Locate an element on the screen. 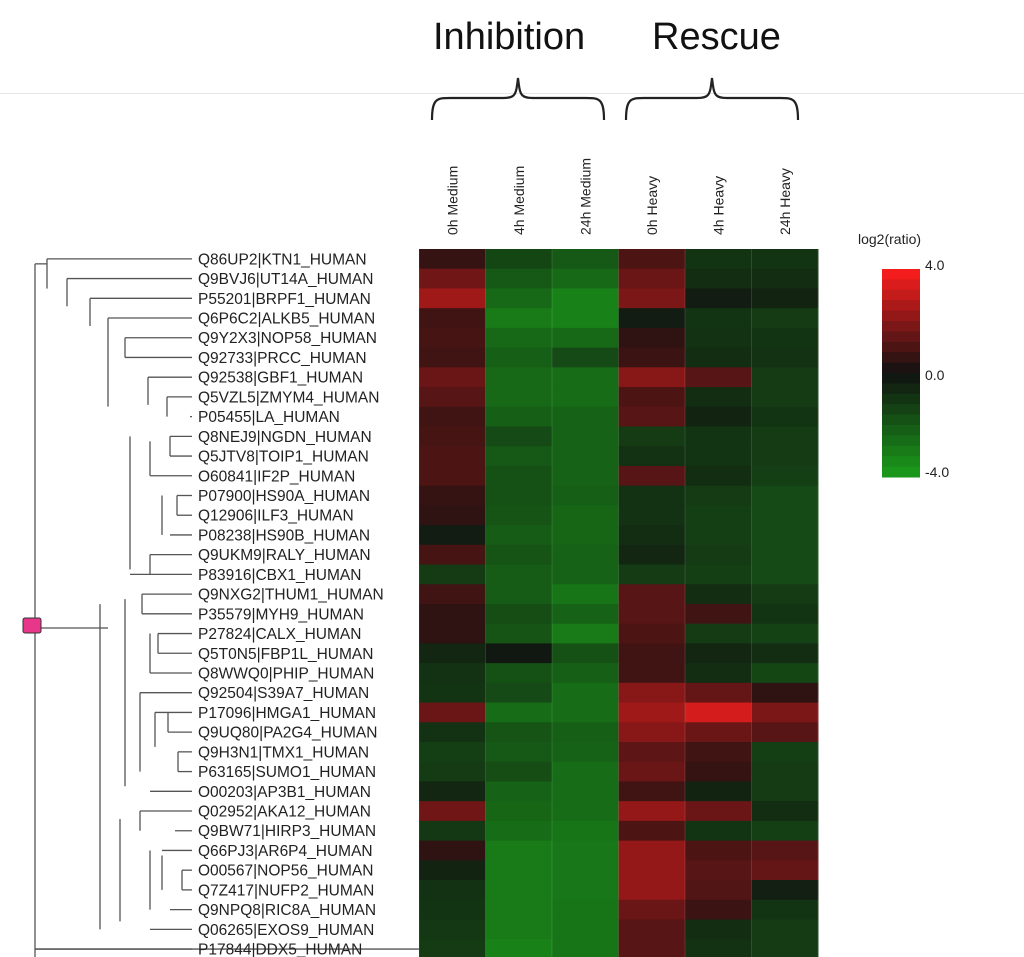 The height and width of the screenshot is (957, 1024). row-label: Q8NEJ9|NGDN_HUMAN is located at coordinates (285, 437).